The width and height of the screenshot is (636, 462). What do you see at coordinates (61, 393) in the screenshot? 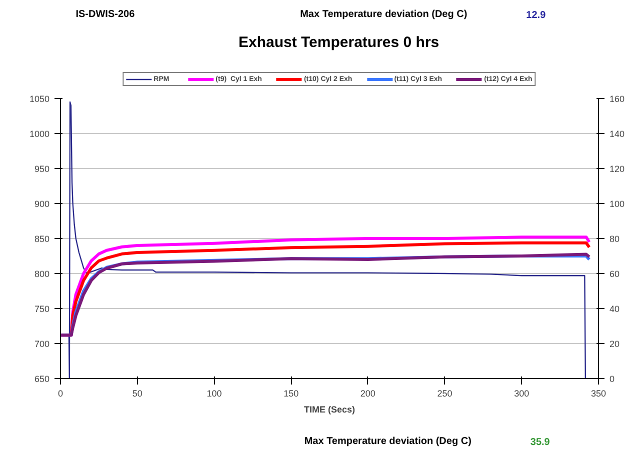
I see `x-tick-label: 0` at bounding box center [61, 393].